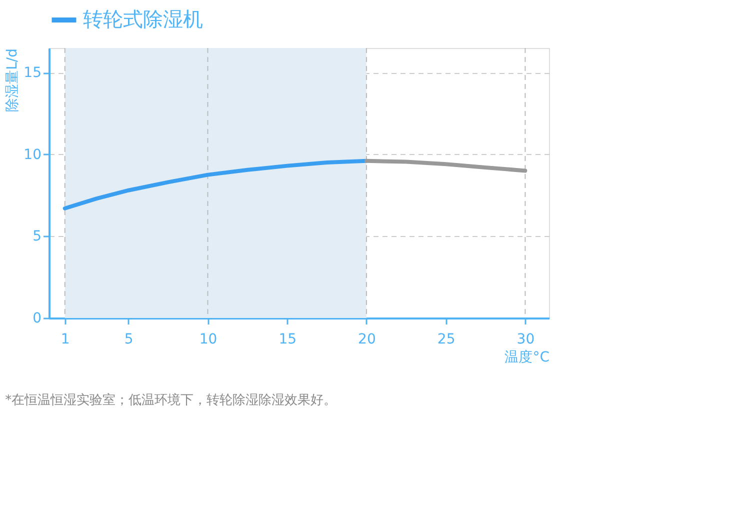  What do you see at coordinates (208, 340) in the screenshot?
I see `x-tick-label: 10` at bounding box center [208, 340].